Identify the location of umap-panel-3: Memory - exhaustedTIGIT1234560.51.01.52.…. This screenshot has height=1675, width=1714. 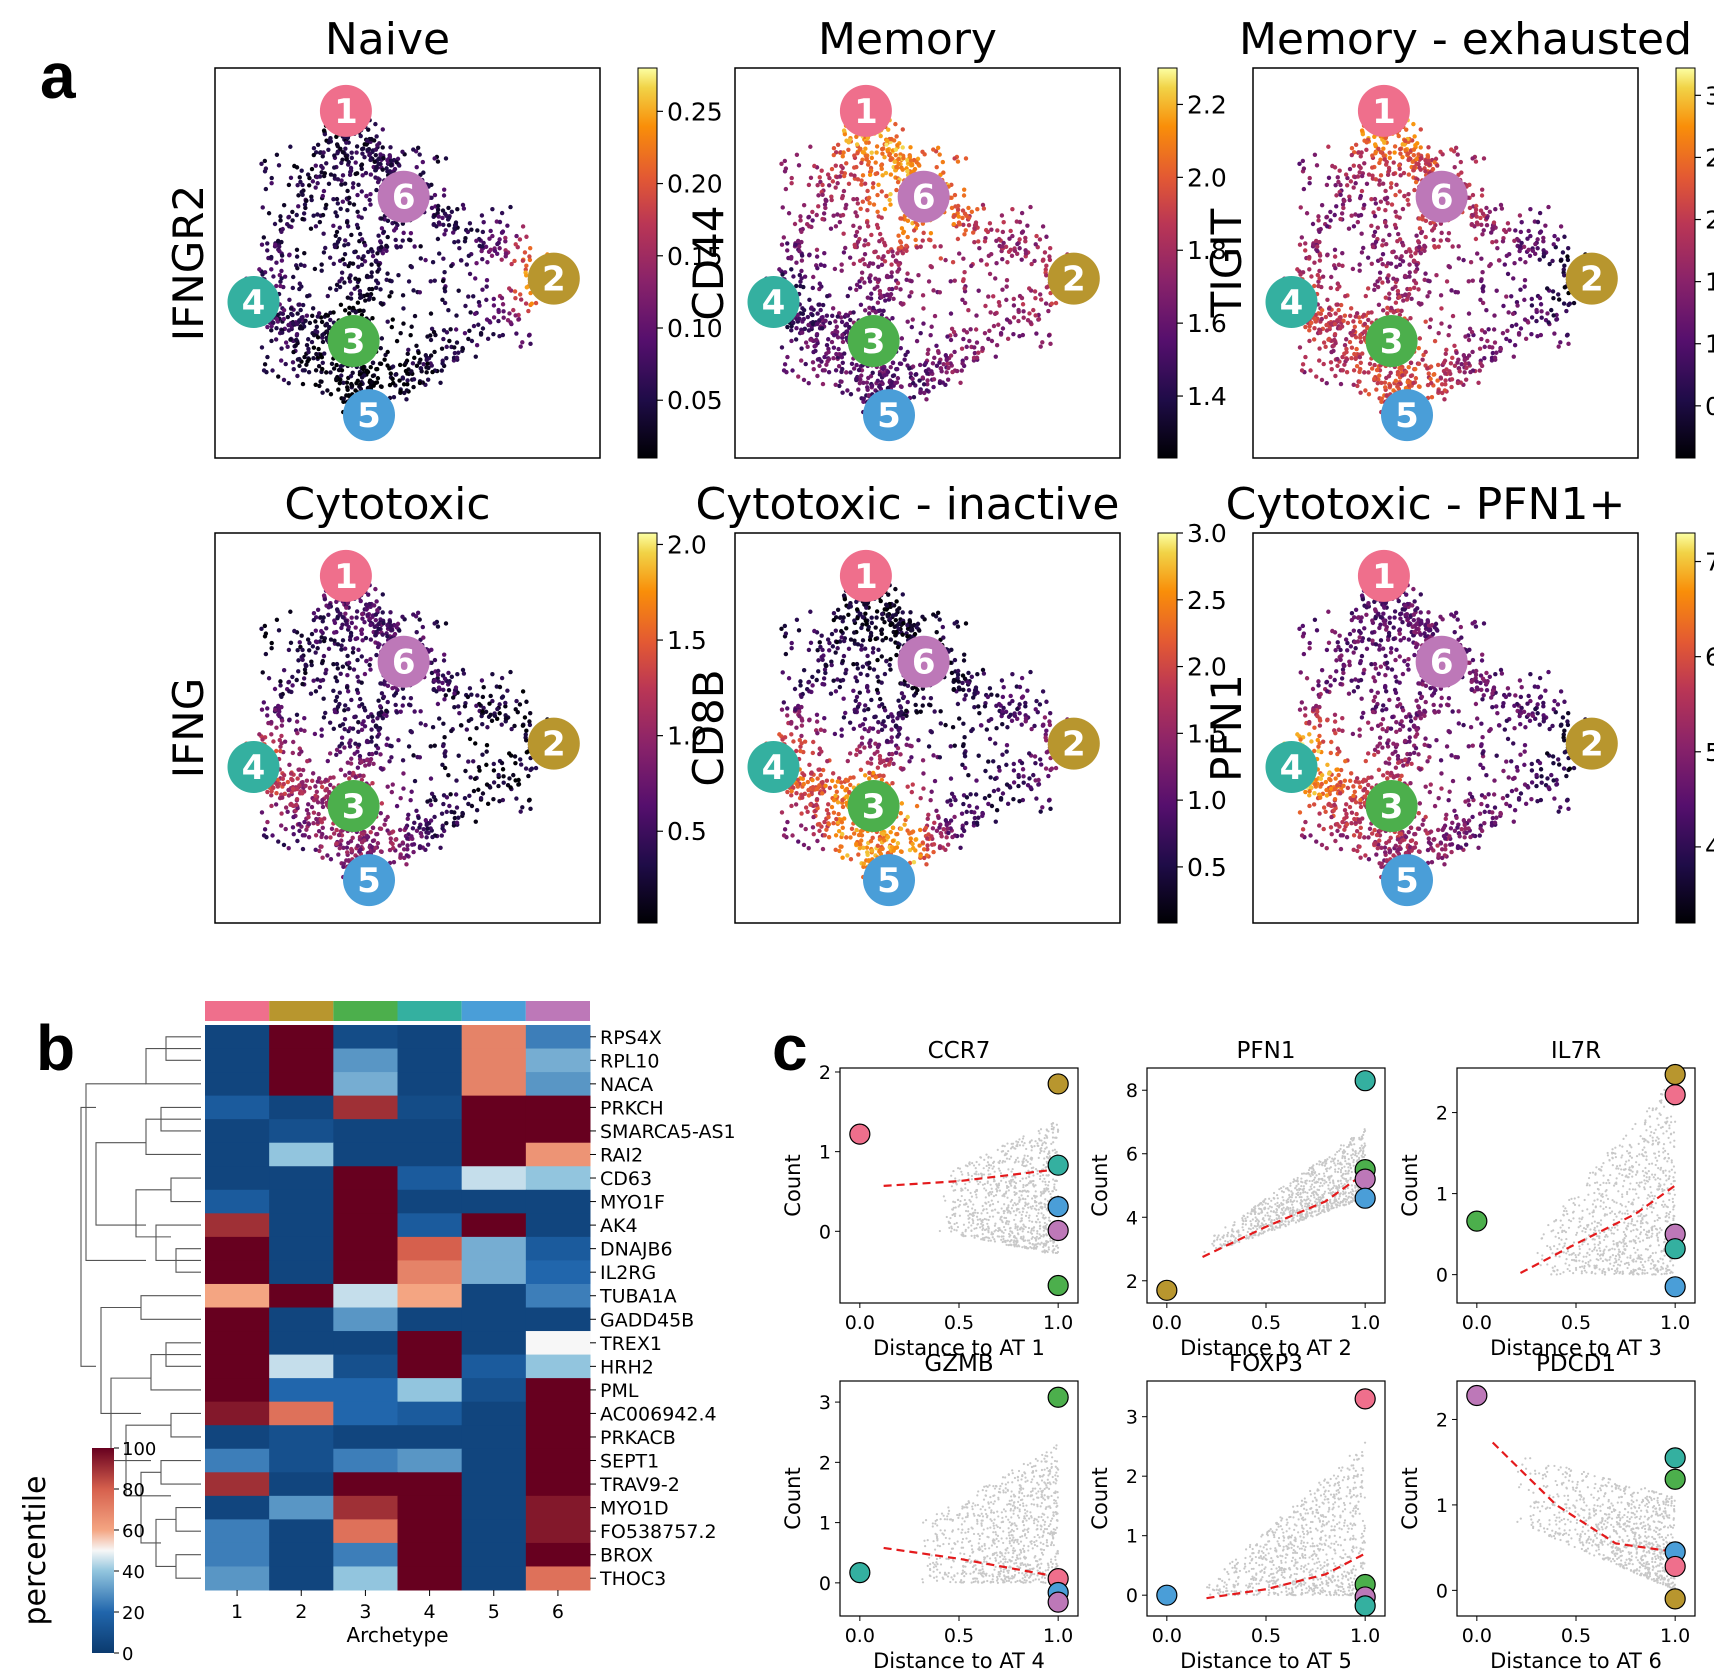
(1458, 236).